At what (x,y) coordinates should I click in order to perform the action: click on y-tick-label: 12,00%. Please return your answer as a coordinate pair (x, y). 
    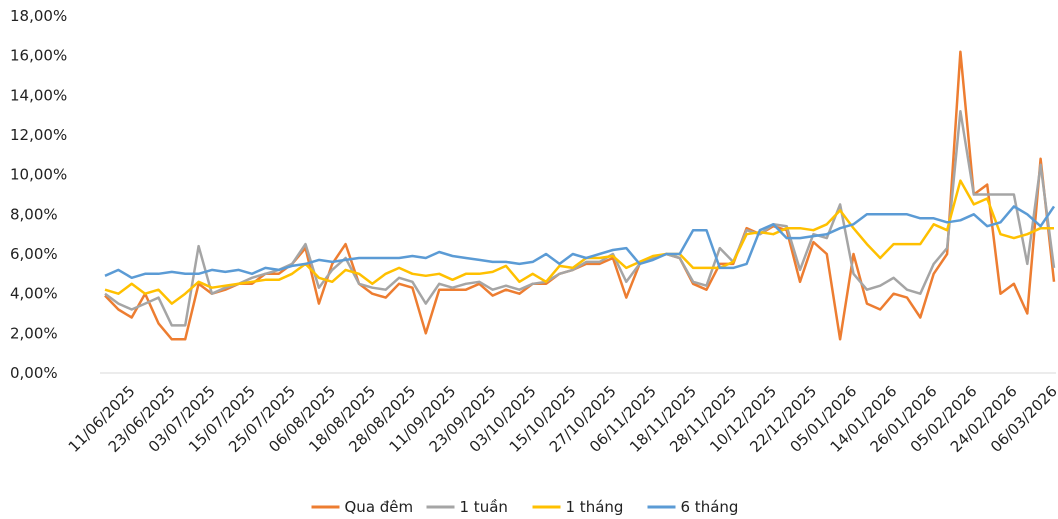
    Looking at the image, I should click on (38, 135).